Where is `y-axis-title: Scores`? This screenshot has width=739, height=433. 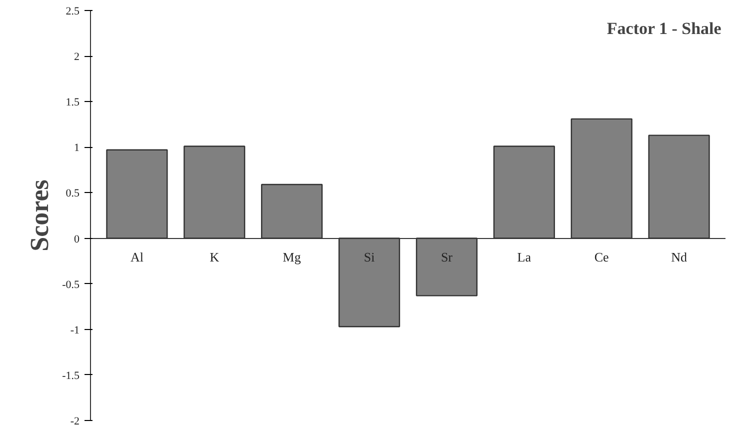 y-axis-title: Scores is located at coordinates (39, 216).